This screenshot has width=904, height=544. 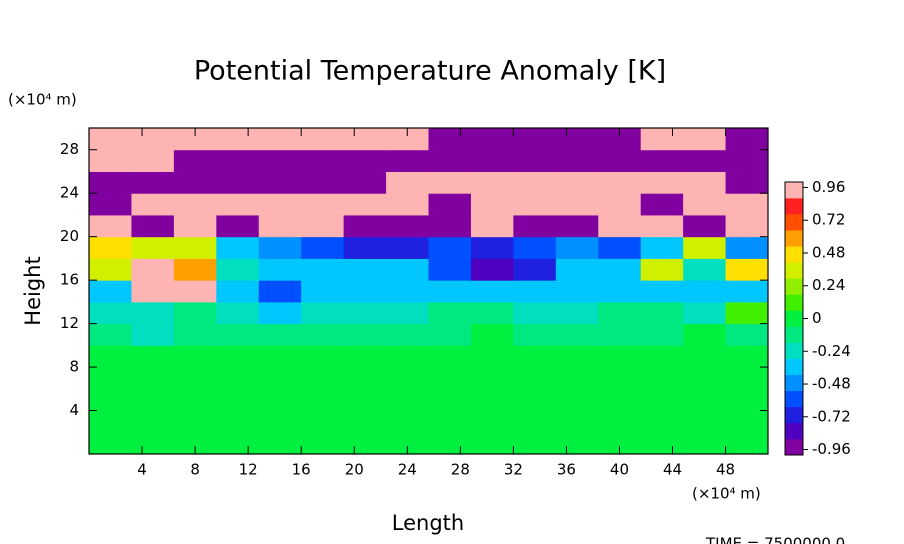 I want to click on x-tick-label: 16, so click(x=301, y=470).